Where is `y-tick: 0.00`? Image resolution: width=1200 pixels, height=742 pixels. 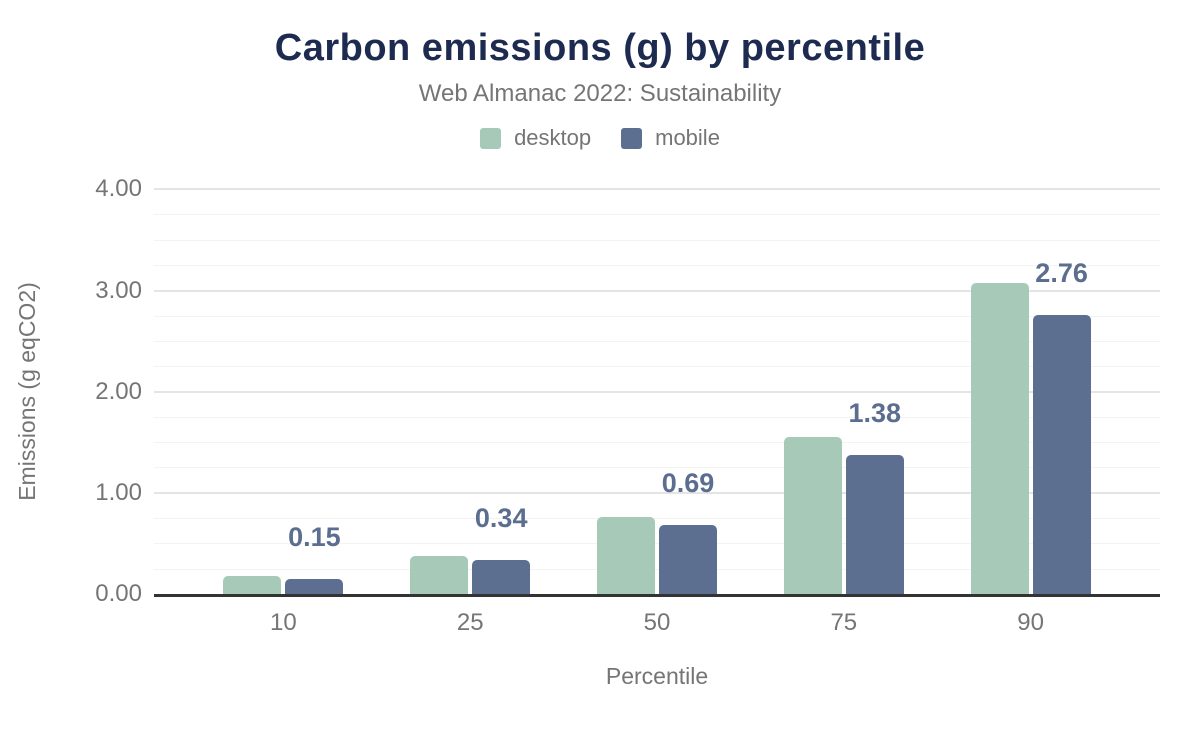
y-tick: 0.00 is located at coordinates (118, 594).